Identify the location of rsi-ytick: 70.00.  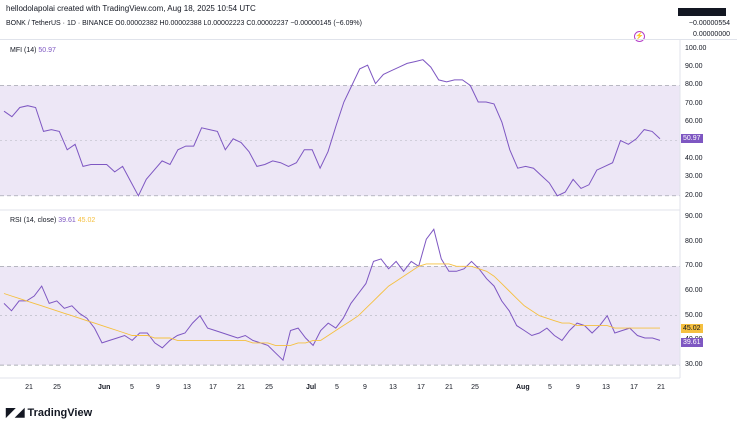
(694, 266).